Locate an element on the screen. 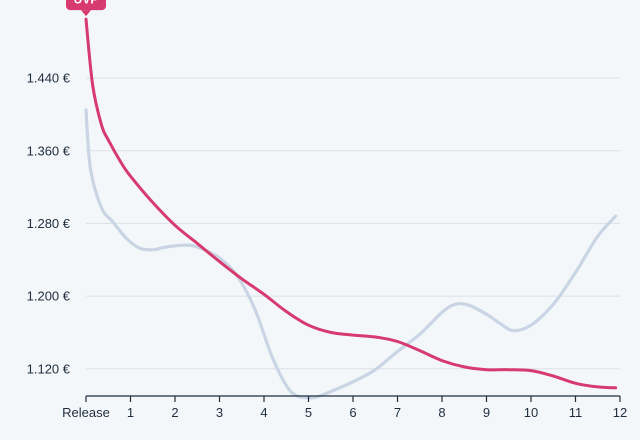 The height and width of the screenshot is (440, 640). x-tick-label: 10 is located at coordinates (531, 412).